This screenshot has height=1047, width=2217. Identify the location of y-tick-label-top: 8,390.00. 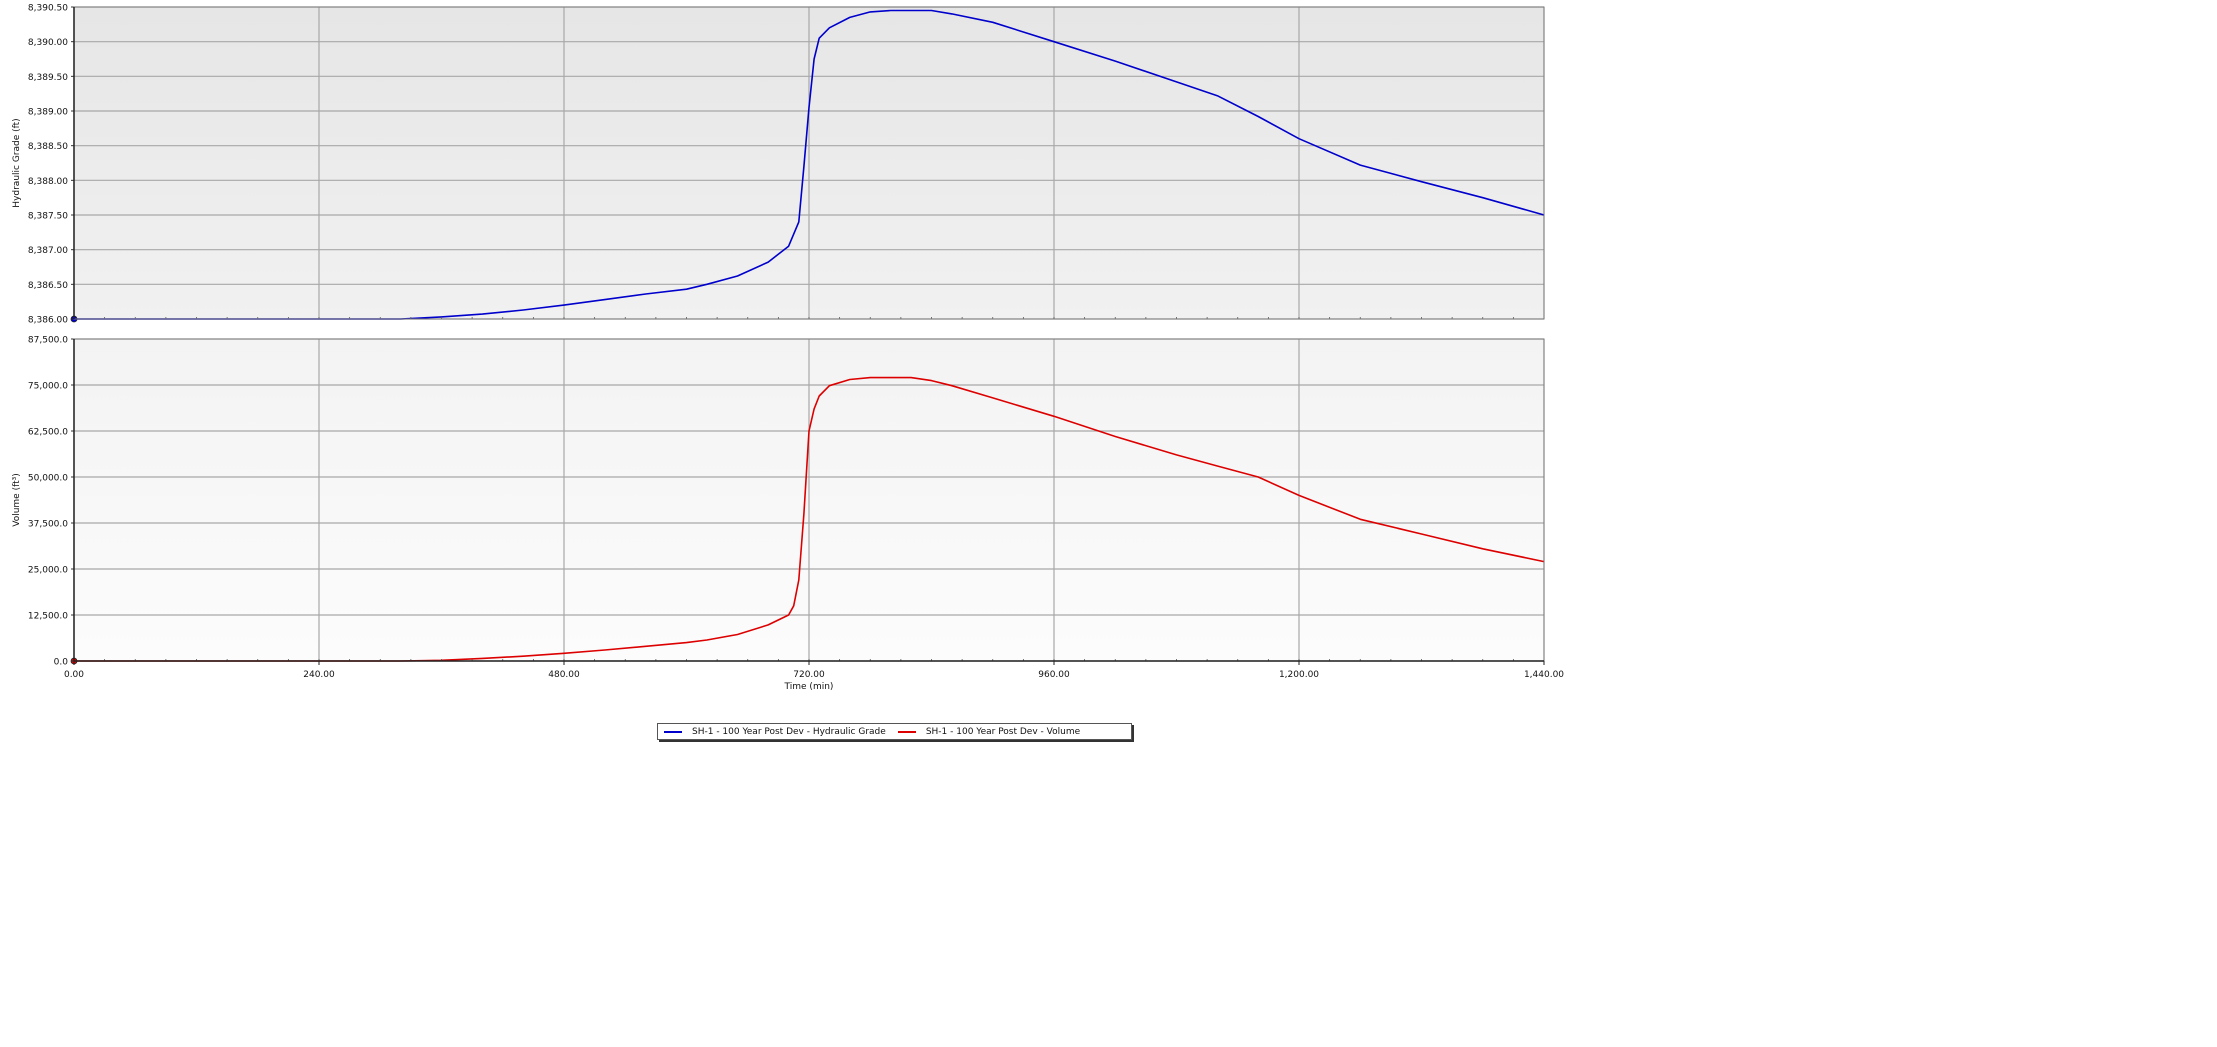
(48, 43).